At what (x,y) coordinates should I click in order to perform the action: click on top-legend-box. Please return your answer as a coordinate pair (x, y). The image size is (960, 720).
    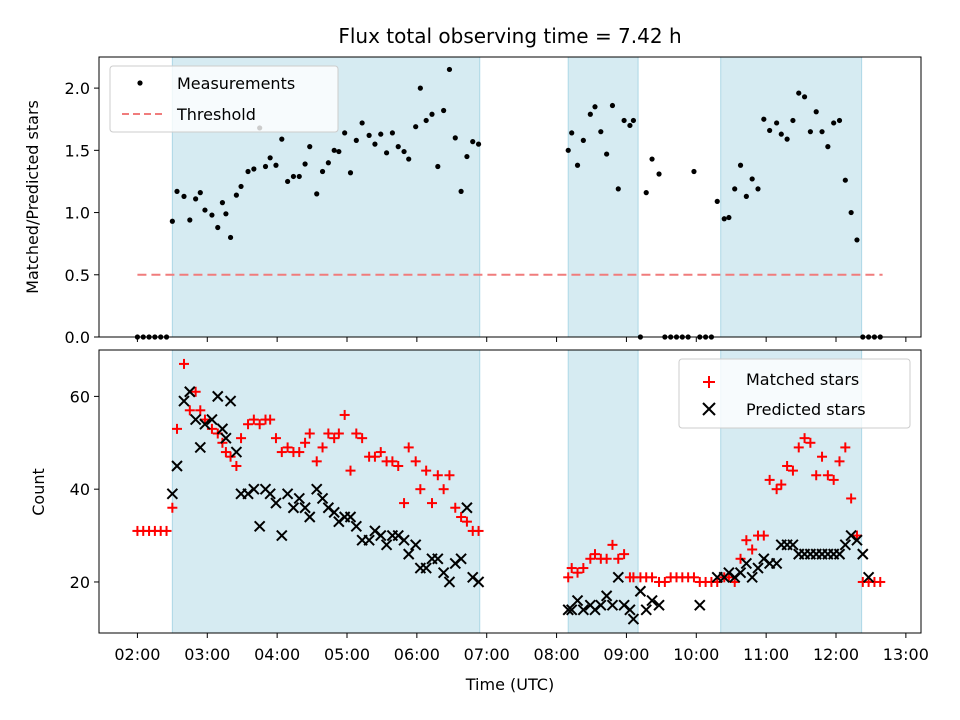
    Looking at the image, I should click on (224, 99).